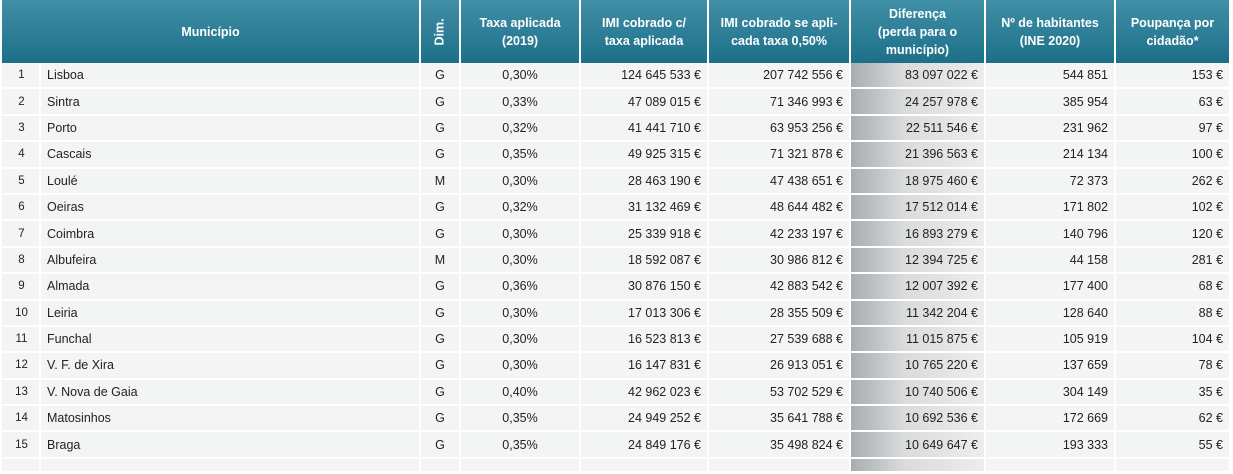  I want to click on table-cell: 27 539 688 €, so click(780, 339).